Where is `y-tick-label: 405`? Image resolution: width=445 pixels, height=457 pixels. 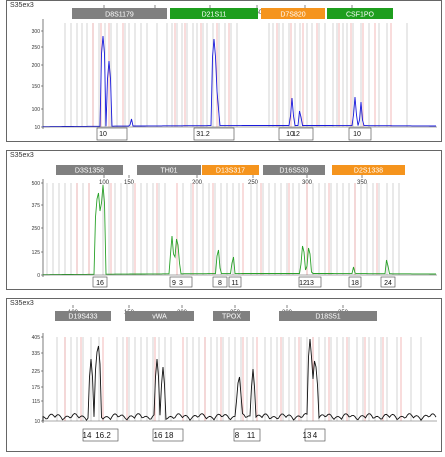
y-tick-label: 405 is located at coordinates (36, 338).